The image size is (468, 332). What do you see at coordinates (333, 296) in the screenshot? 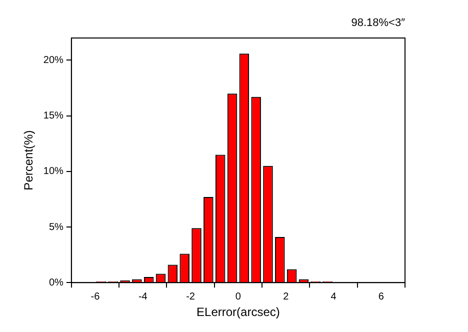
I see `x-tick-label: 4` at bounding box center [333, 296].